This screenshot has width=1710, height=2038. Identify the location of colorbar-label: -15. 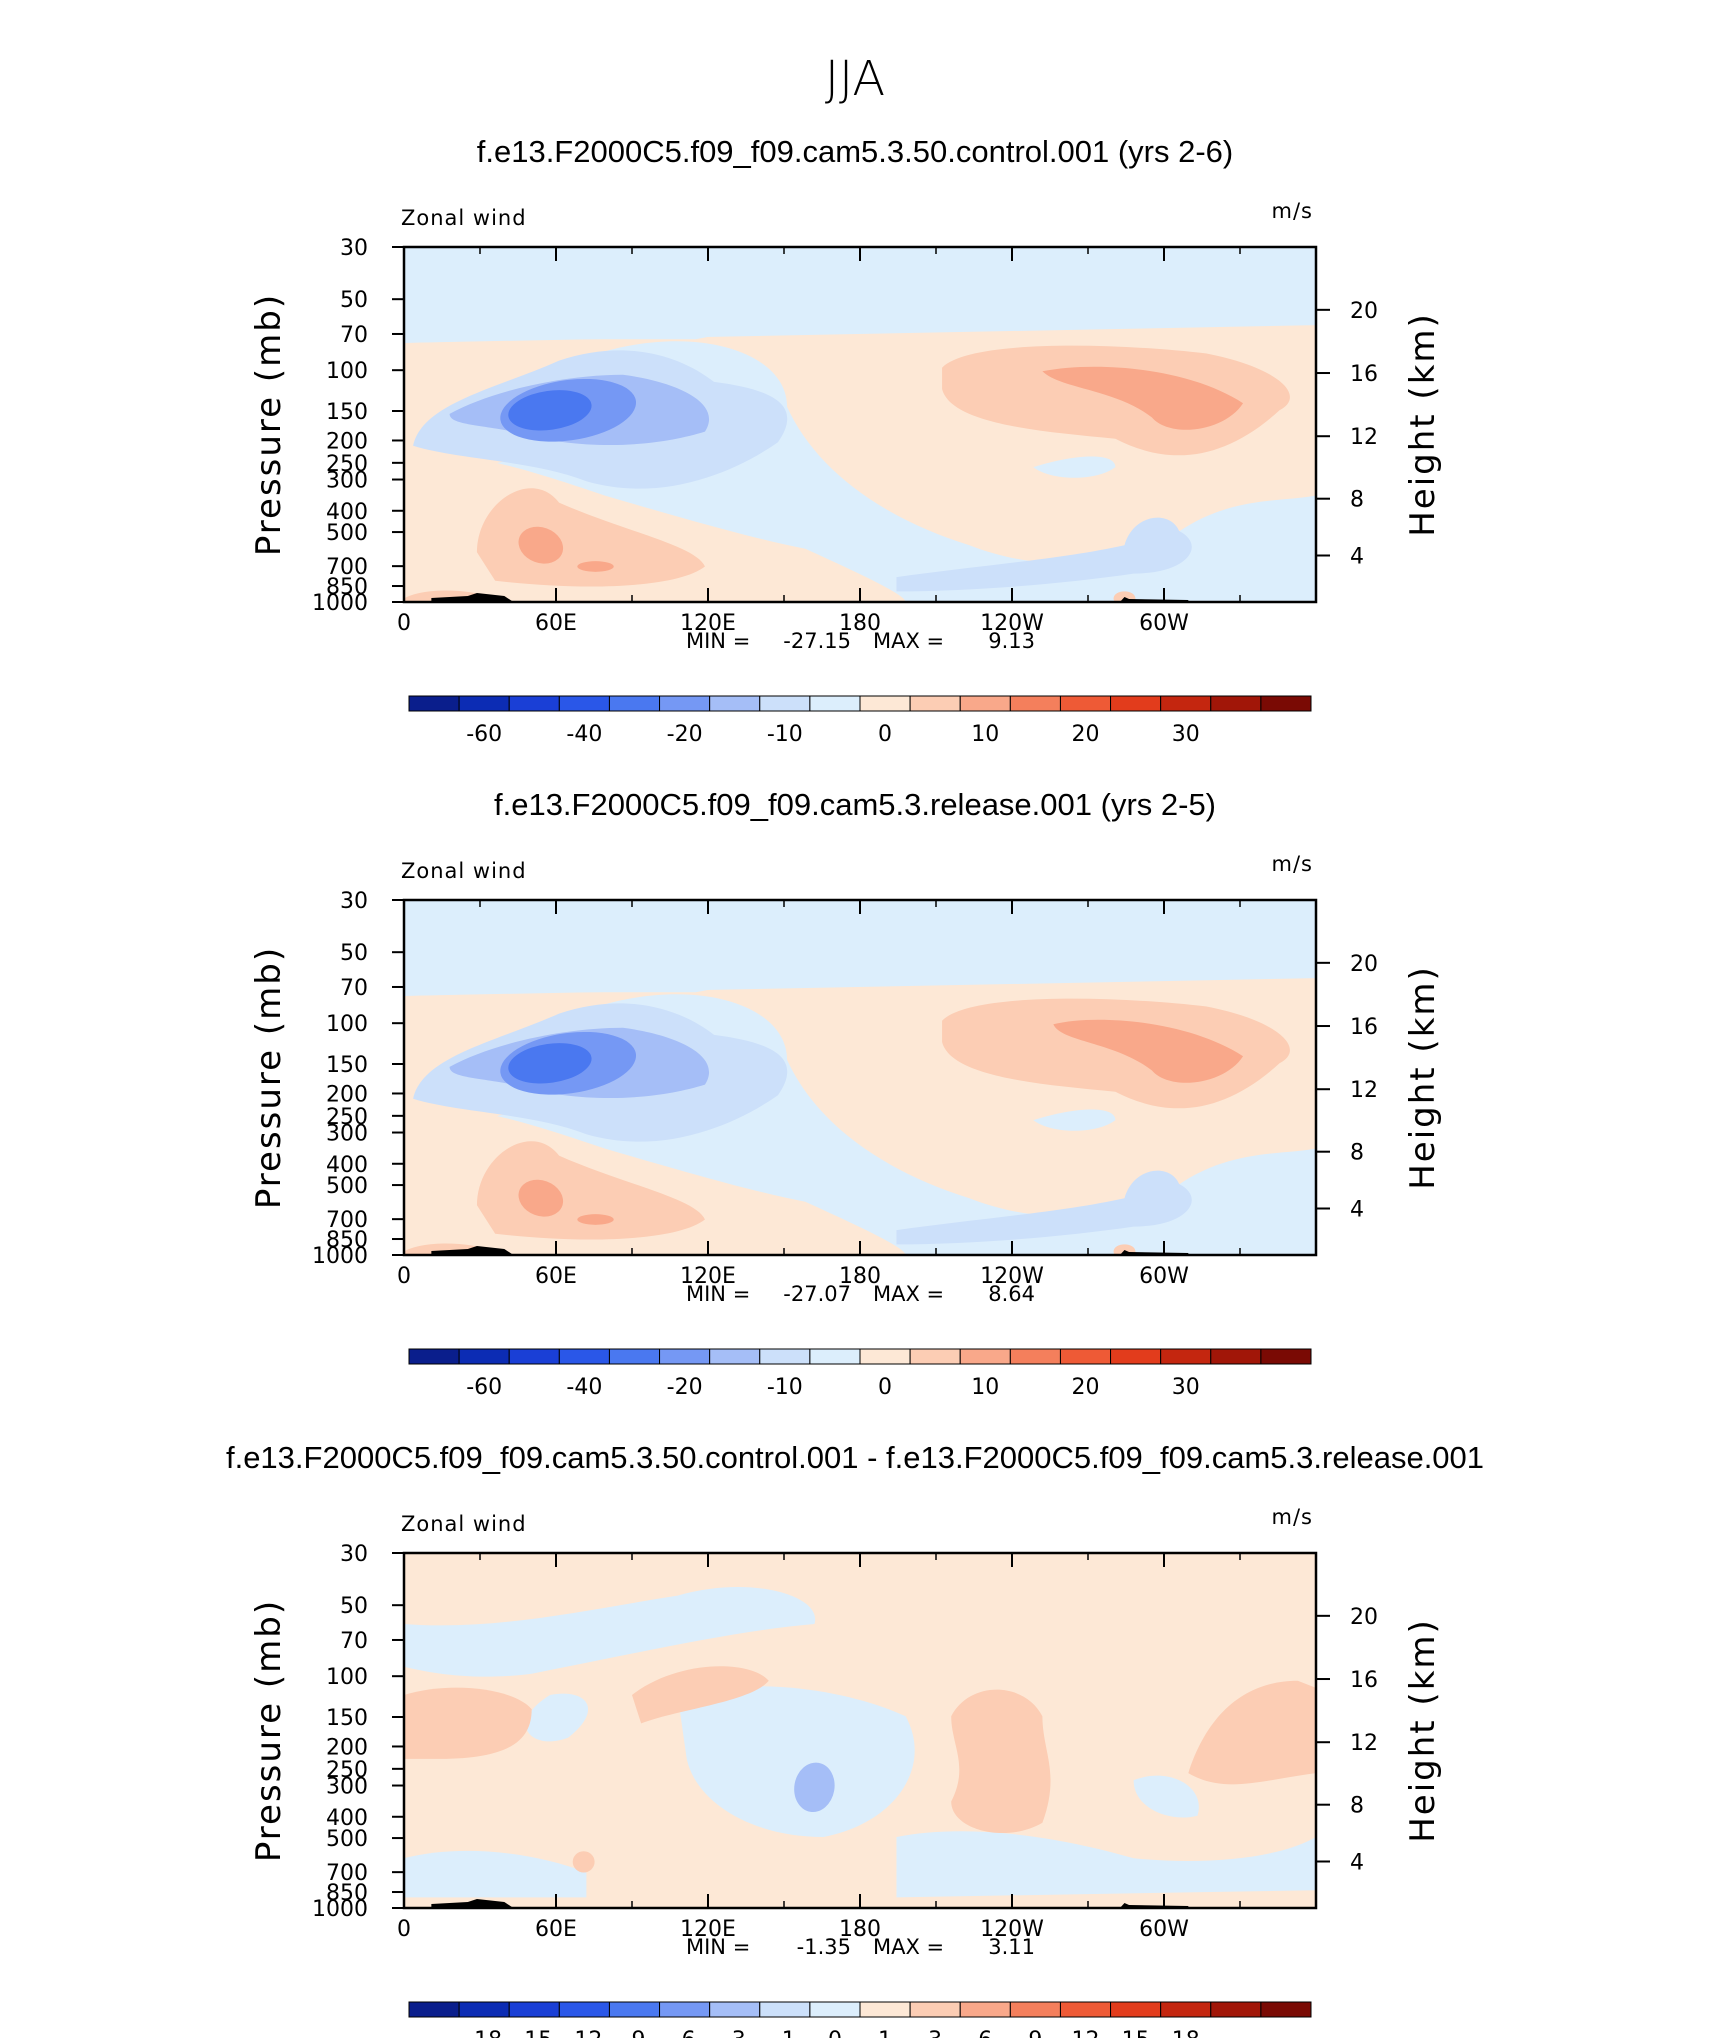
(534, 2033).